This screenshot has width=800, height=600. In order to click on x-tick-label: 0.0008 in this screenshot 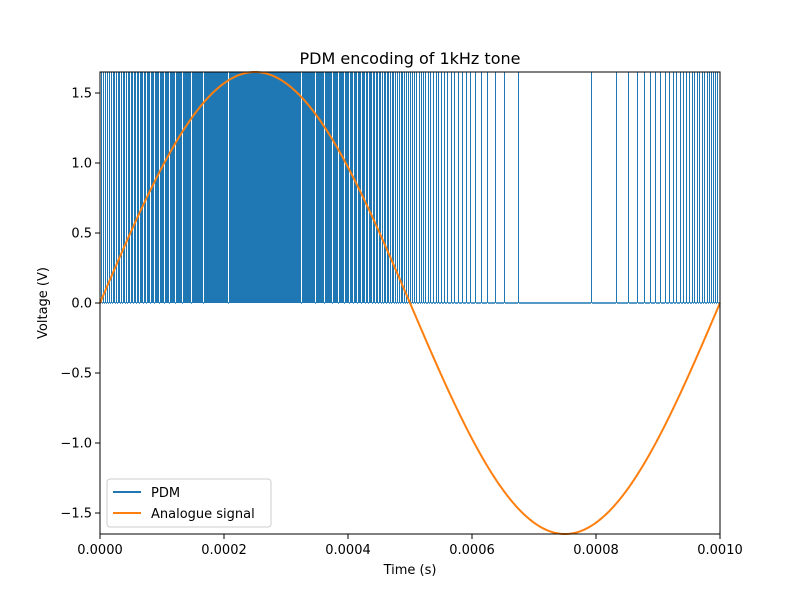, I will do `click(596, 550)`.